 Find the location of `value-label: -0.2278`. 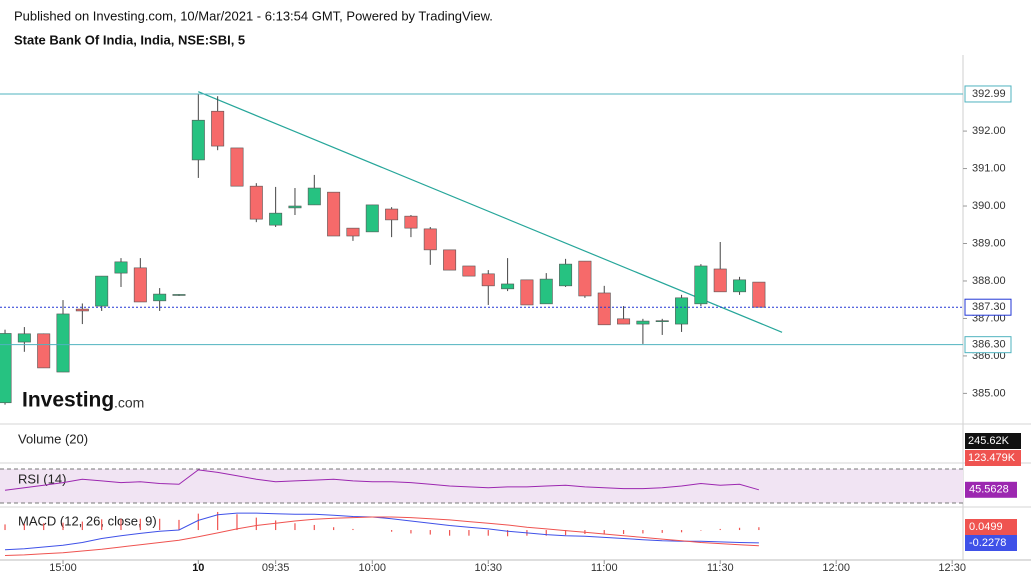

value-label: -0.2278 is located at coordinates (987, 543).